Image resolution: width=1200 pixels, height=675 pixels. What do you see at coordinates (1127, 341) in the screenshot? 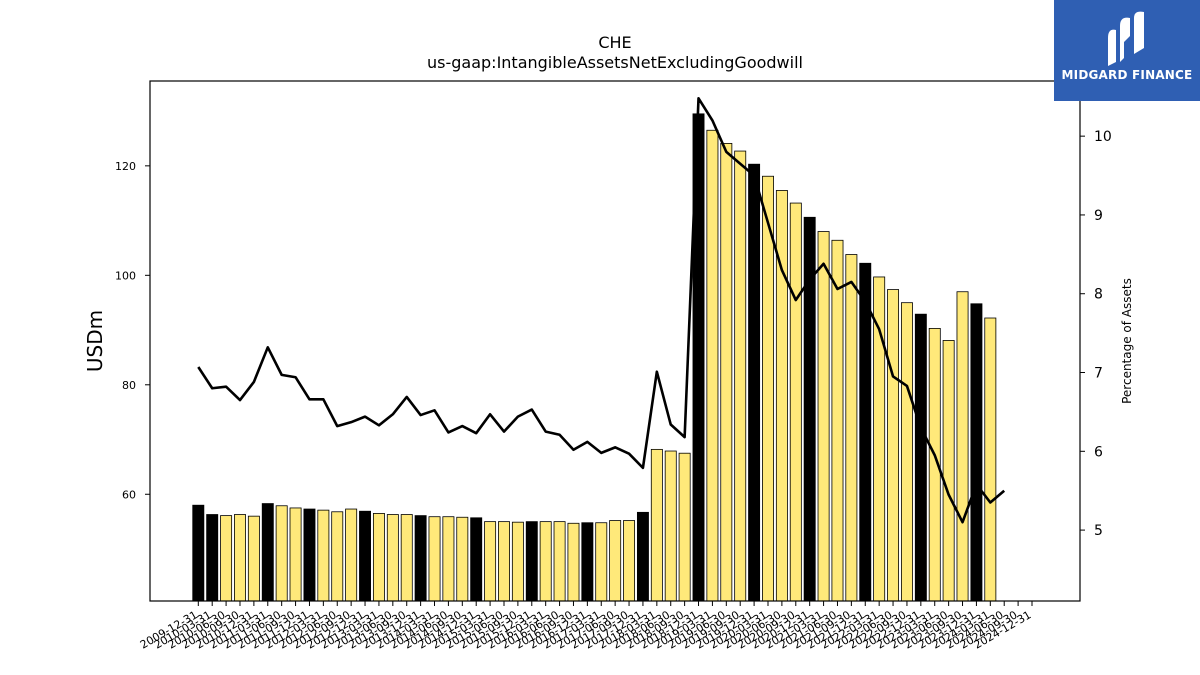
I see `y2-axis-label: Percentage of Assets` at bounding box center [1127, 341].